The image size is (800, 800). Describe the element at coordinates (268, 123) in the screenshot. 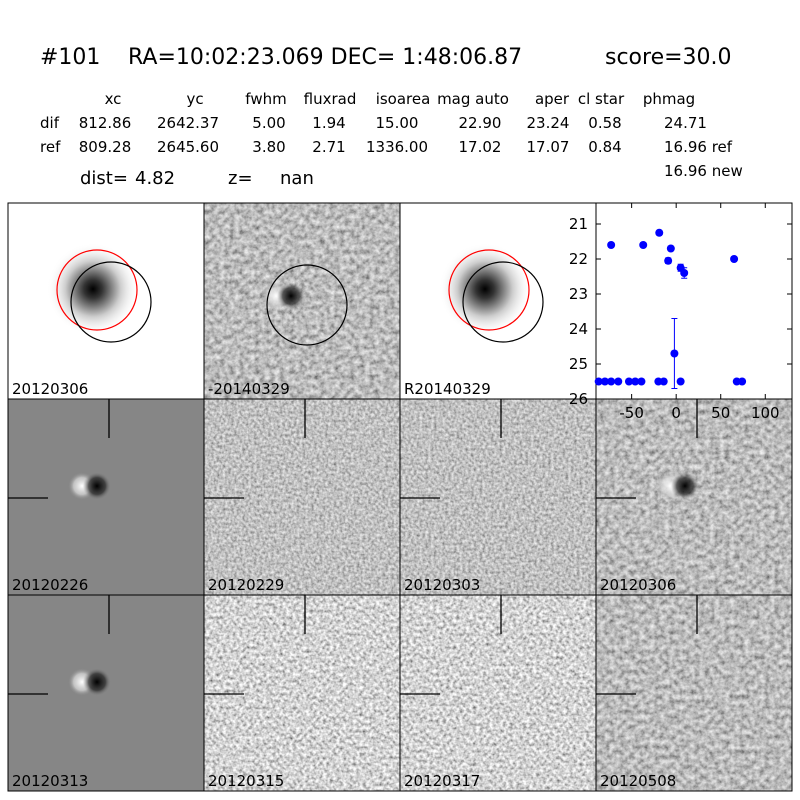

I see `table-cell: 5.00` at that location.